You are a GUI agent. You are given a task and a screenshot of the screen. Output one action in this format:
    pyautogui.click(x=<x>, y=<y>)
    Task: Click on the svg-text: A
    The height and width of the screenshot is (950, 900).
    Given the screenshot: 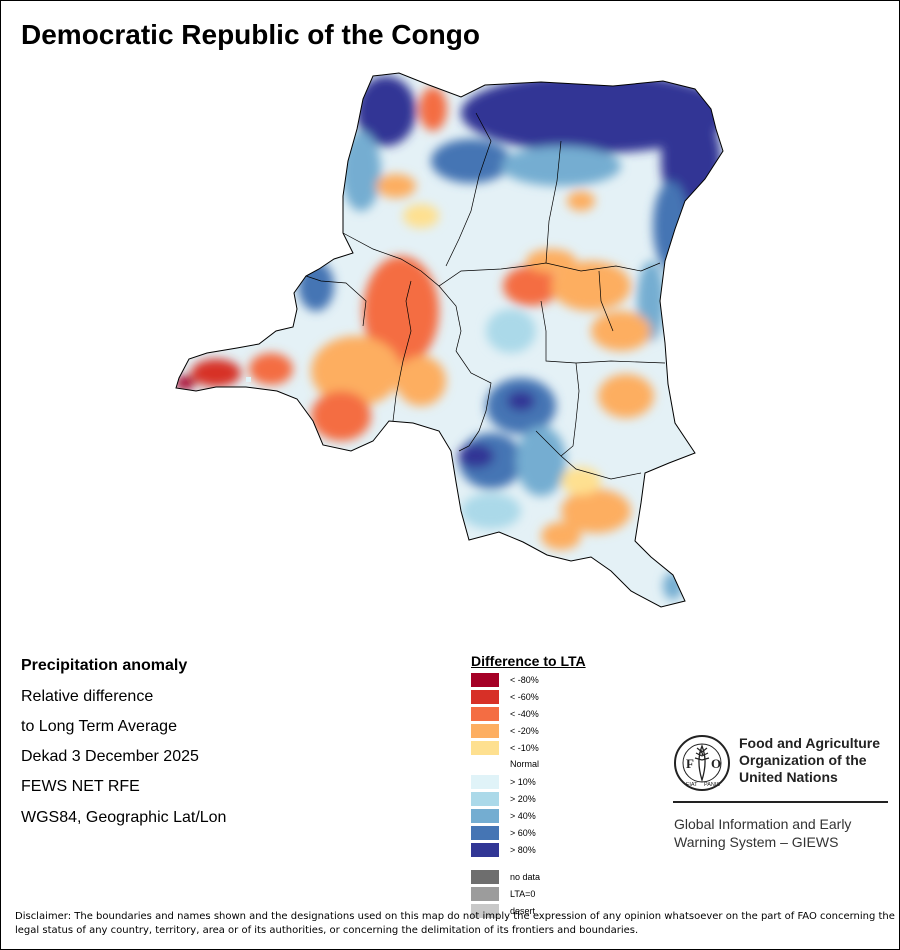 What is the action you would take?
    pyautogui.click(x=701, y=752)
    